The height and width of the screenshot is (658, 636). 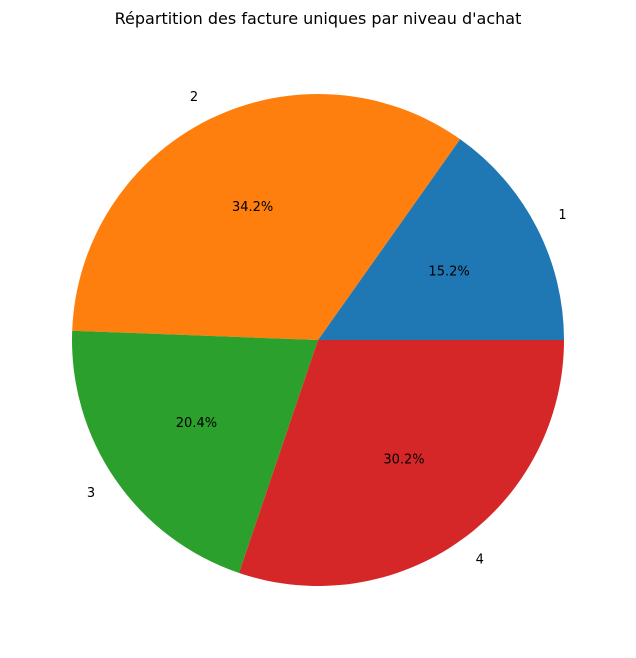 What do you see at coordinates (194, 97) in the screenshot?
I see `slice-label-2: 2` at bounding box center [194, 97].